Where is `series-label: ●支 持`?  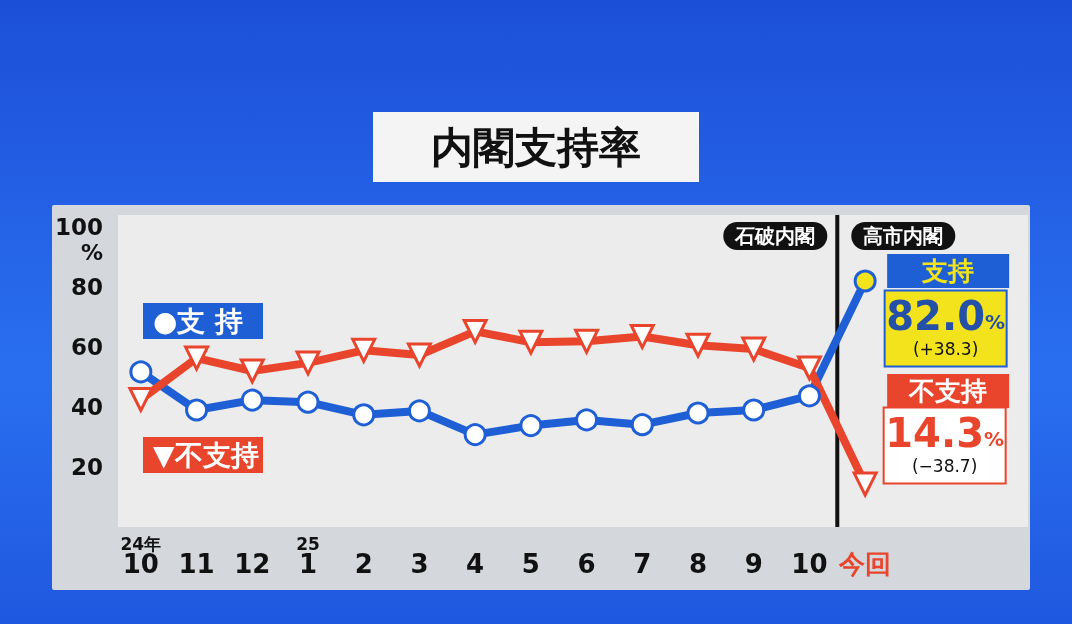 series-label: ●支 持 is located at coordinates (198, 321).